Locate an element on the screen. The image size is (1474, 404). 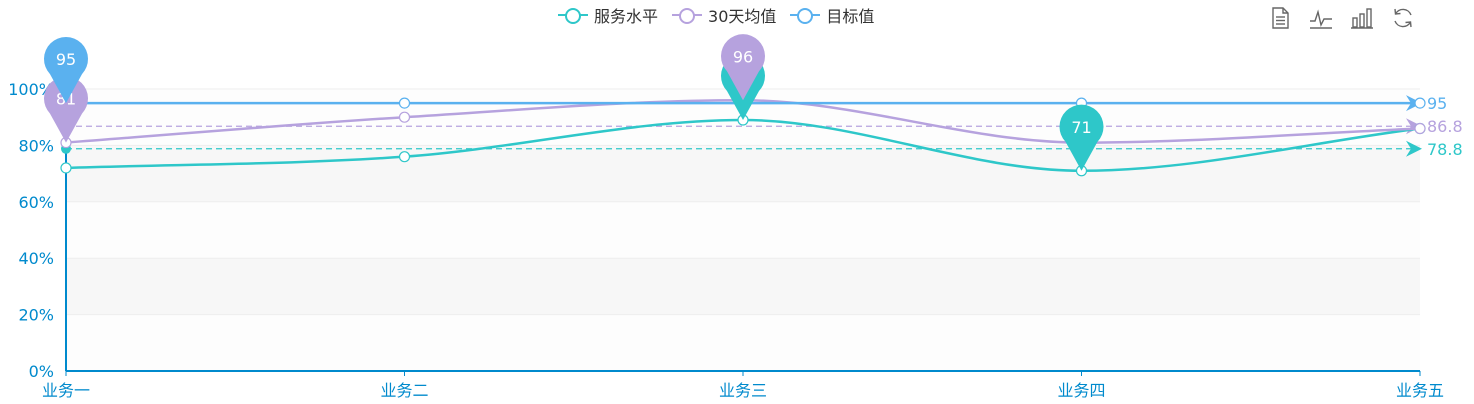
markline-label: 95 is located at coordinates (1437, 103).